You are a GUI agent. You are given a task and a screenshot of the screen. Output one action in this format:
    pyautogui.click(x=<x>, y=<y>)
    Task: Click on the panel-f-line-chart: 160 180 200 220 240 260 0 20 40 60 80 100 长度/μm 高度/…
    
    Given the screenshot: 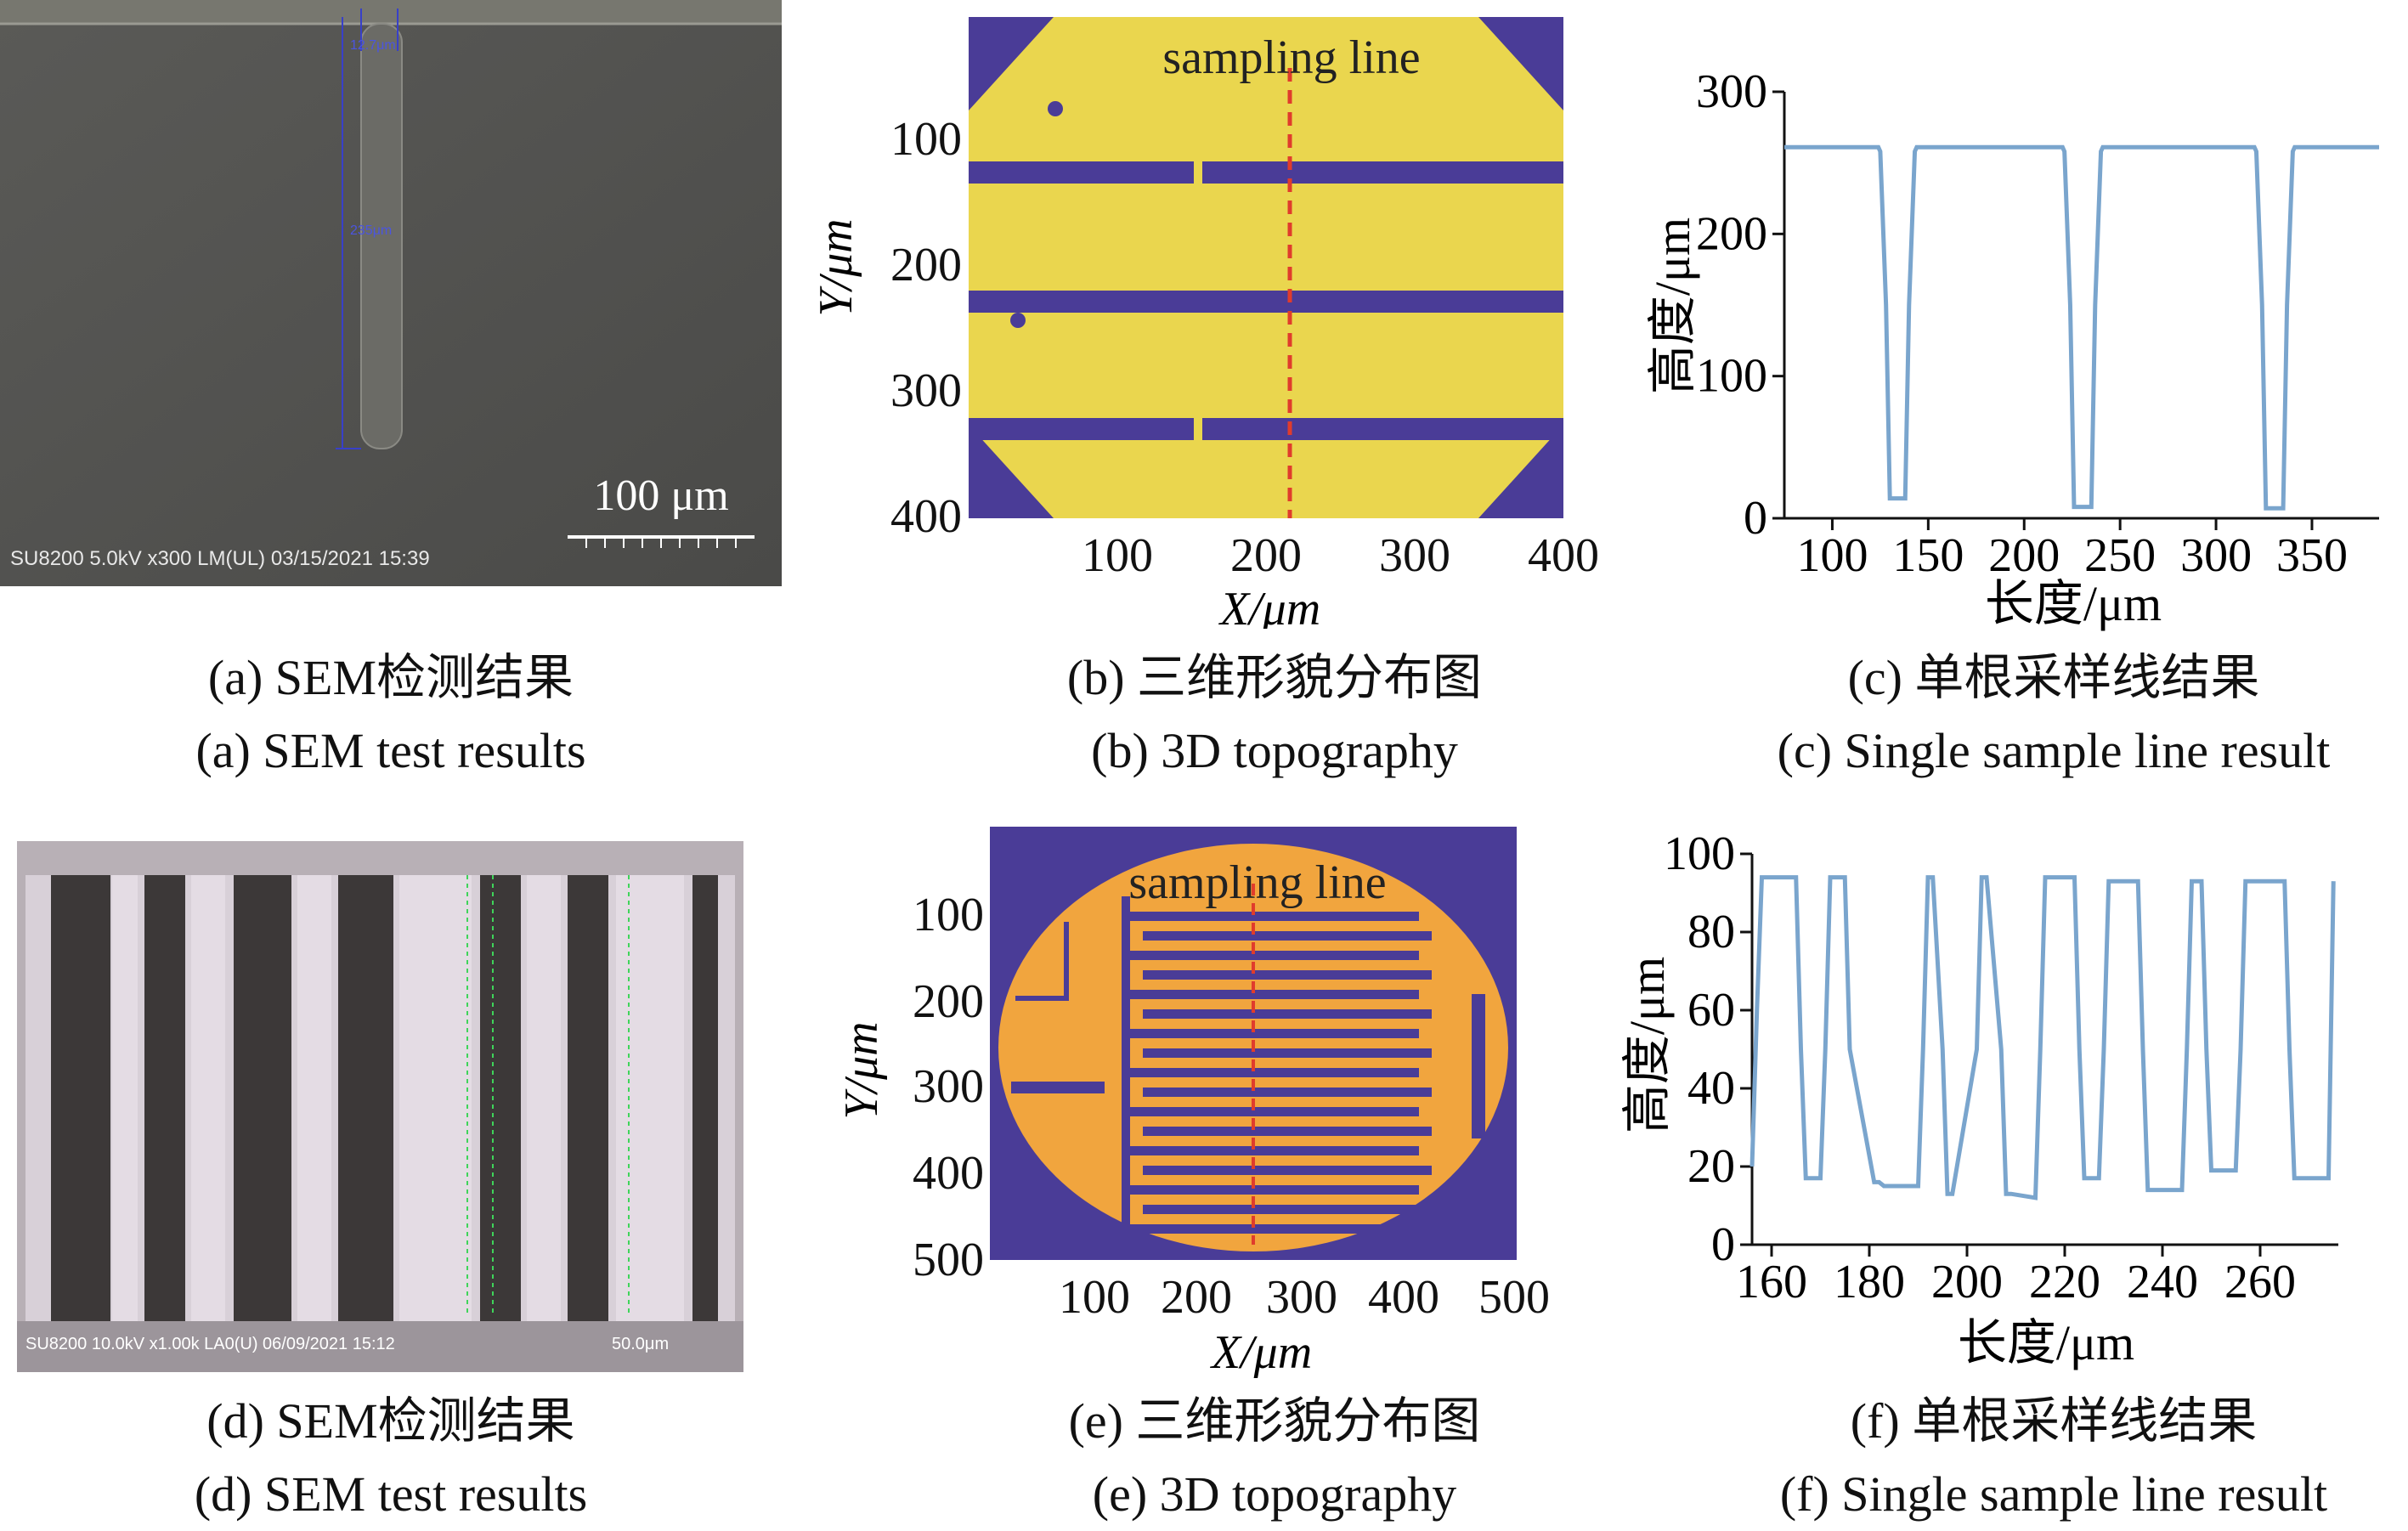 What is the action you would take?
    pyautogui.click(x=2011, y=1096)
    